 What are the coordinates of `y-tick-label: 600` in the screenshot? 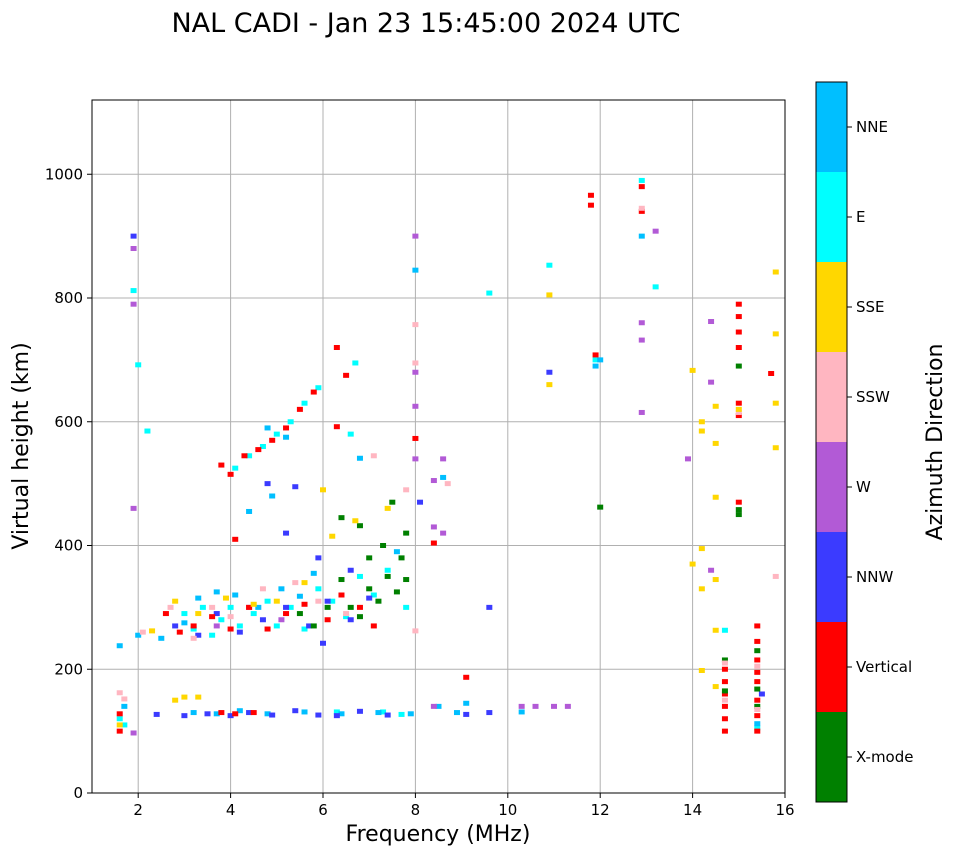 It's located at (68, 422).